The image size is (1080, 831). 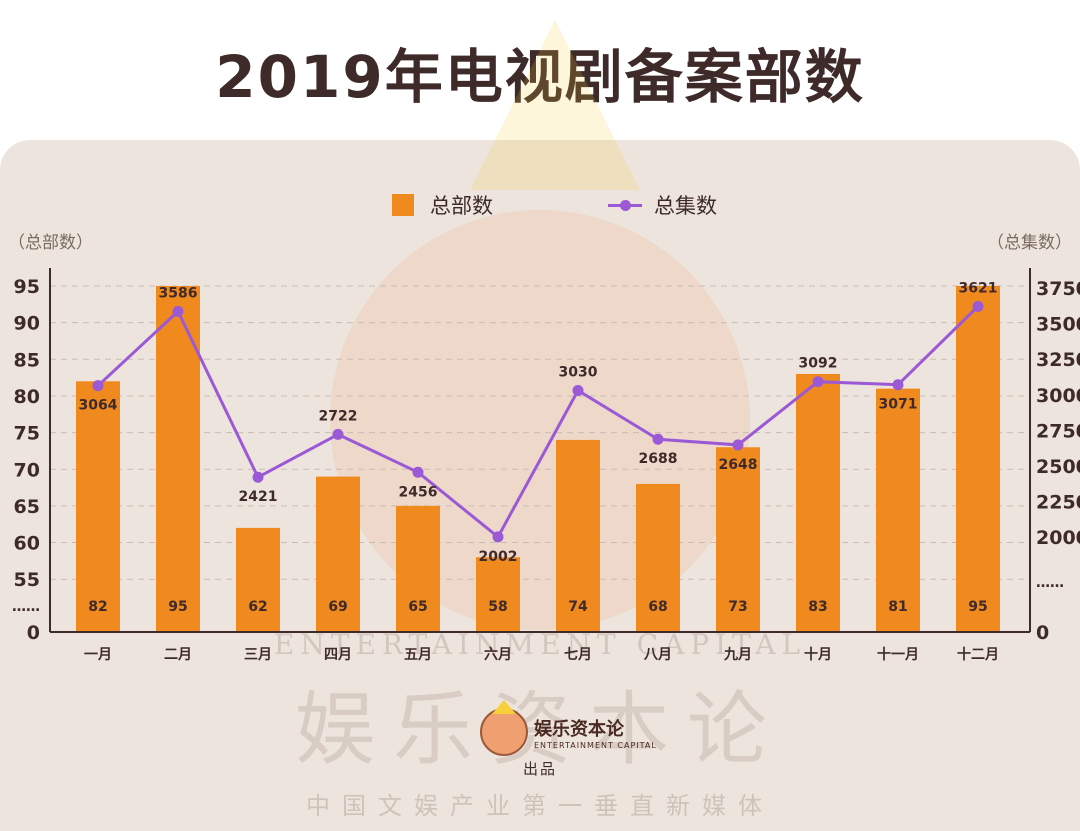 I want to click on legend-bar-swatch, so click(x=403, y=205).